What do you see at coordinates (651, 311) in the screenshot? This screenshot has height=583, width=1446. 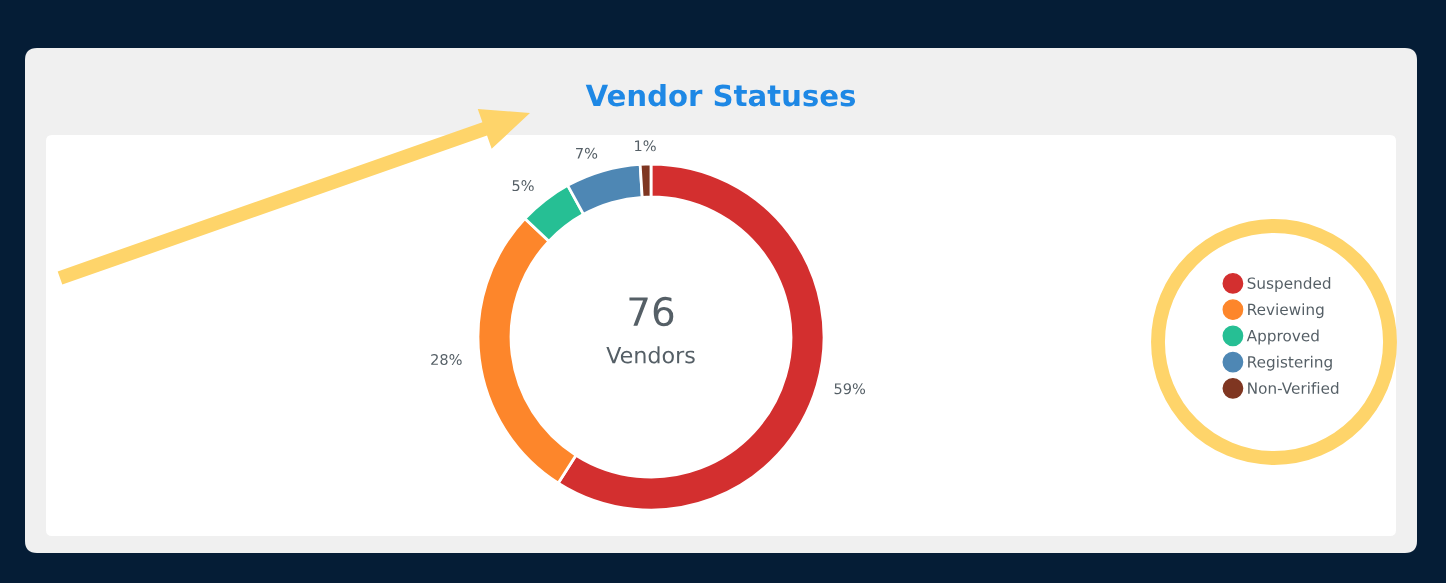 I see `text: 76` at bounding box center [651, 311].